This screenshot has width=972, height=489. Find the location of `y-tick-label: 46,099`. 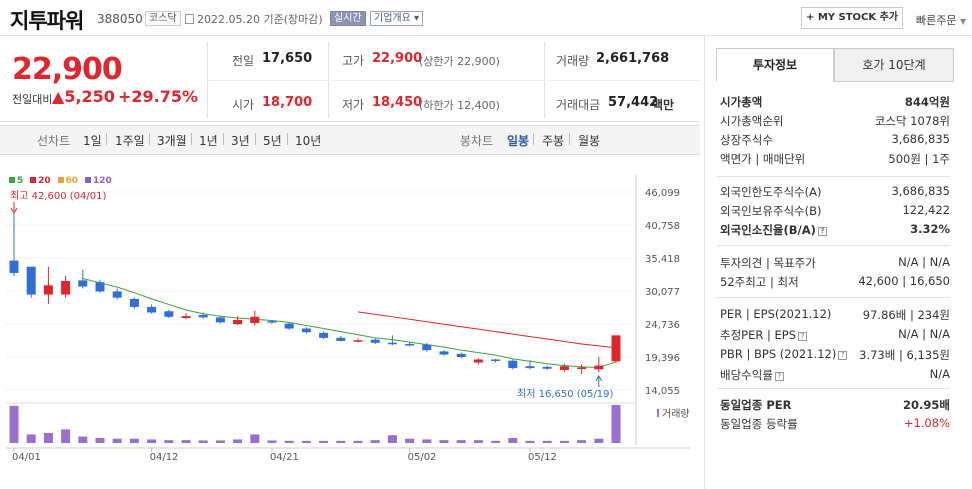

y-tick-label: 46,099 is located at coordinates (662, 193).